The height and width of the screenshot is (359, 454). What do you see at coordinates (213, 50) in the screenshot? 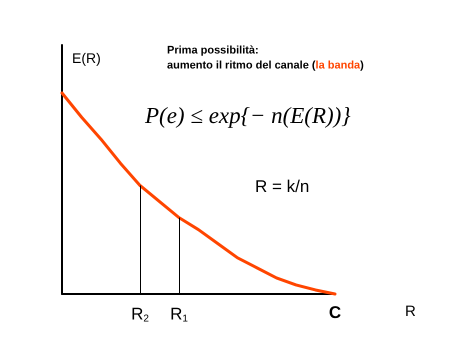
I see `chart-title: Prima possibilità:` at bounding box center [213, 50].